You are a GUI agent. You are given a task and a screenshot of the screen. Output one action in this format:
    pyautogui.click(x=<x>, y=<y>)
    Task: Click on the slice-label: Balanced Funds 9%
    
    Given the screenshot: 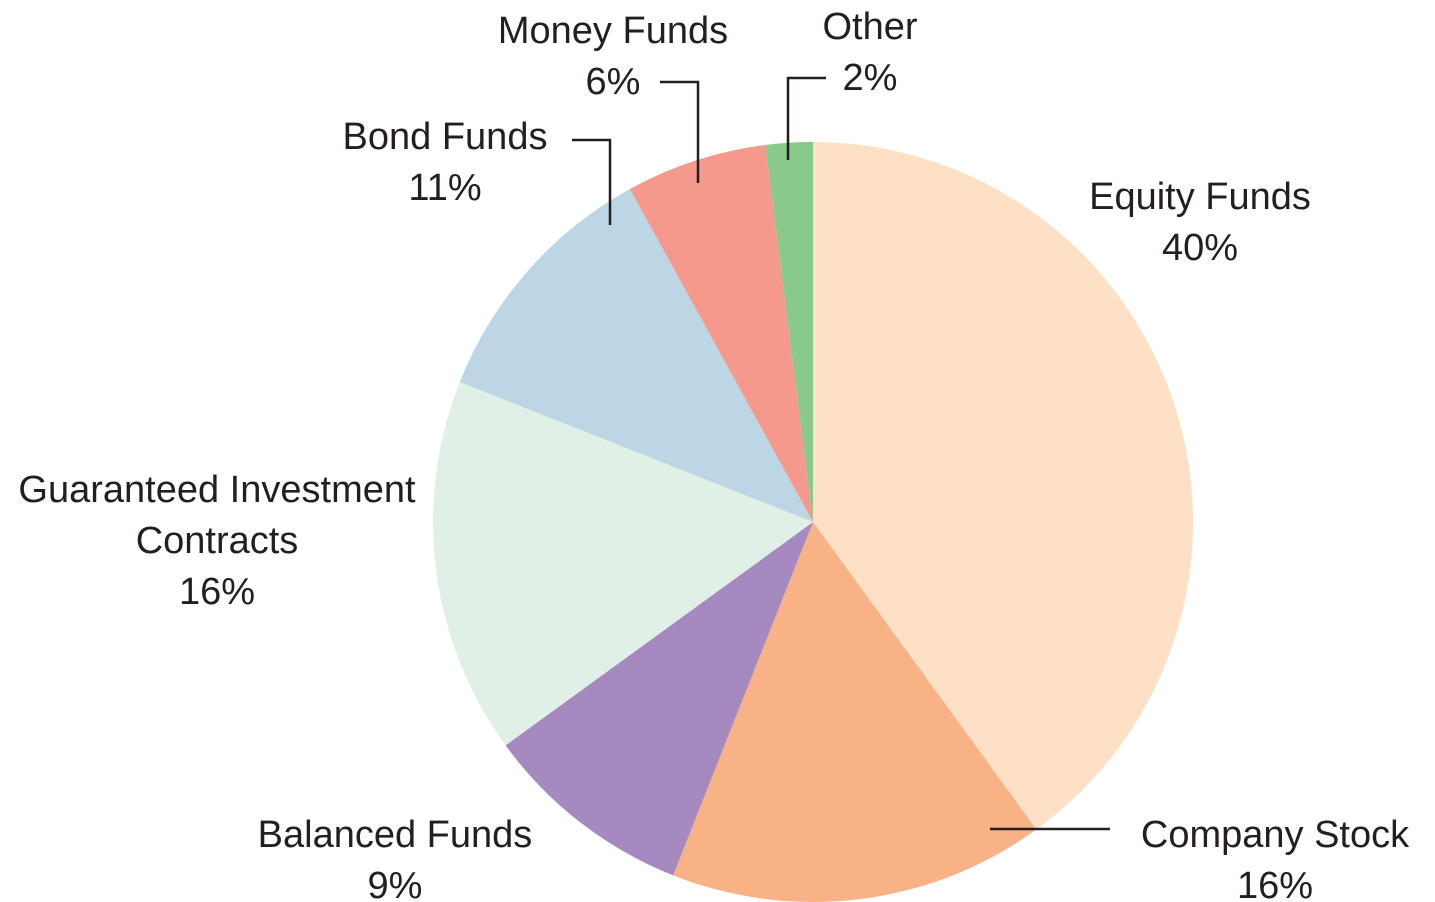 What is the action you would take?
    pyautogui.click(x=395, y=856)
    